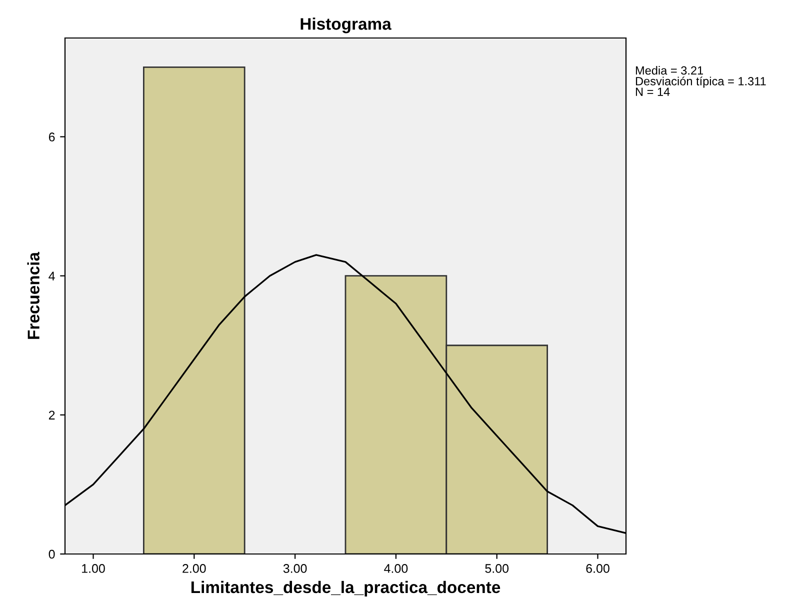 The image size is (799, 614). Describe the element at coordinates (396, 568) in the screenshot. I see `x-tick-label: 4.00` at that location.